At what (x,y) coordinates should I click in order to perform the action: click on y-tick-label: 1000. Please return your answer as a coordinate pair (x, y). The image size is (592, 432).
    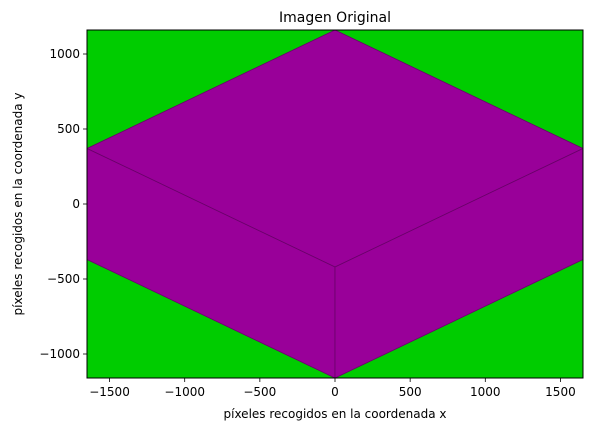
    Looking at the image, I should click on (64, 54).